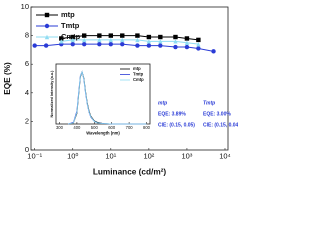  I want to click on x-tick-label: 10¹, so click(110, 156).